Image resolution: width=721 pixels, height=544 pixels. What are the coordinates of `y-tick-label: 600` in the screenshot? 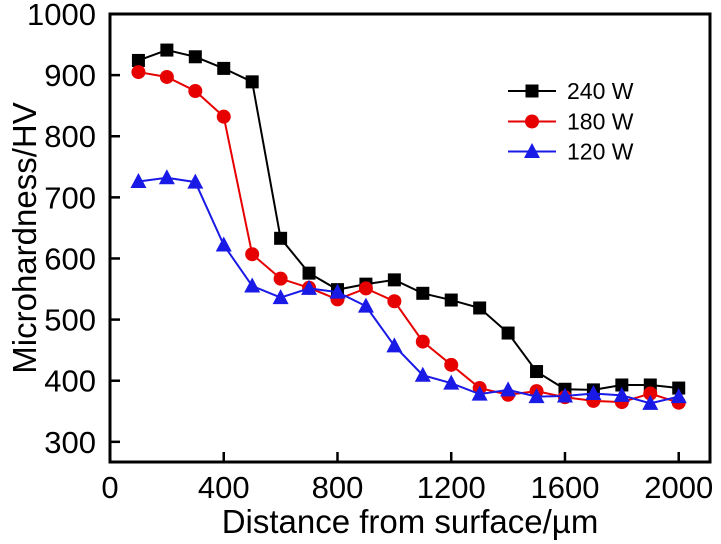 It's located at (70, 258).